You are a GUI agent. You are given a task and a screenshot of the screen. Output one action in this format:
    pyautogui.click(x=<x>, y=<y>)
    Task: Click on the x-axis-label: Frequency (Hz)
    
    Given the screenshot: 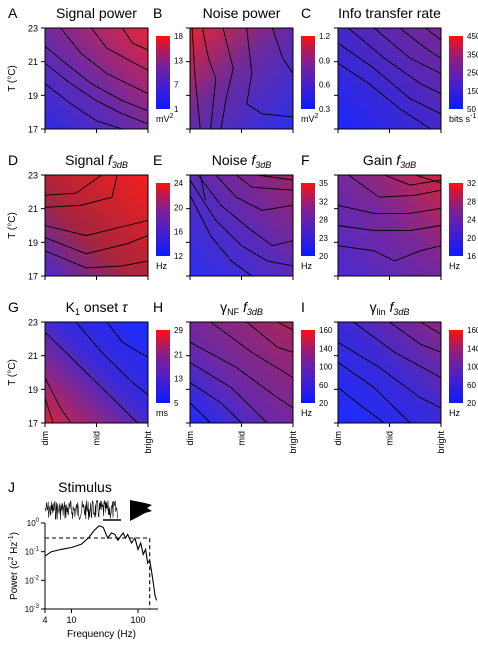 What is the action you would take?
    pyautogui.click(x=101, y=634)
    